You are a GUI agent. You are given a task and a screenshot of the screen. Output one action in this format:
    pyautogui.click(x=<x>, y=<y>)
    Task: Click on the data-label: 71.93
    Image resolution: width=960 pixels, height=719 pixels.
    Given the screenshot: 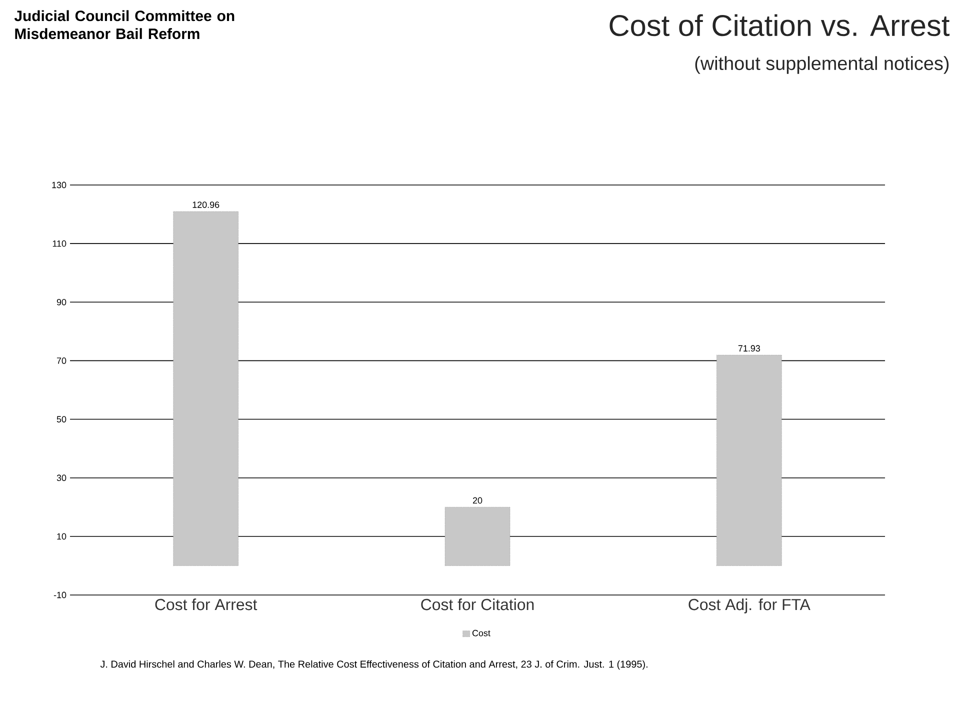 What is the action you would take?
    pyautogui.click(x=749, y=348)
    